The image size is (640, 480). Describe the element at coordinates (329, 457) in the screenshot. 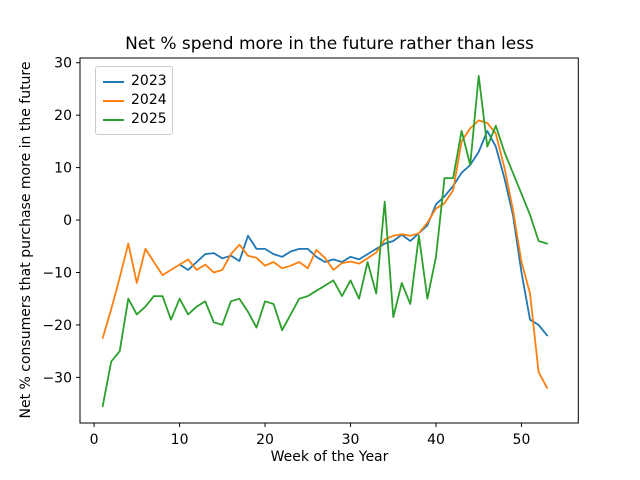

I see `x-axis-label: Week of the Year` at that location.